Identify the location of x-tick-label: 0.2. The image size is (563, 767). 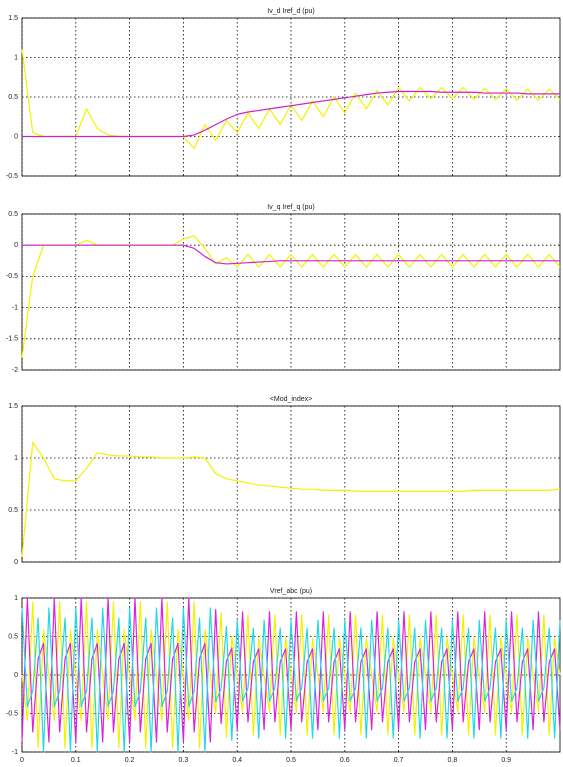
(130, 760).